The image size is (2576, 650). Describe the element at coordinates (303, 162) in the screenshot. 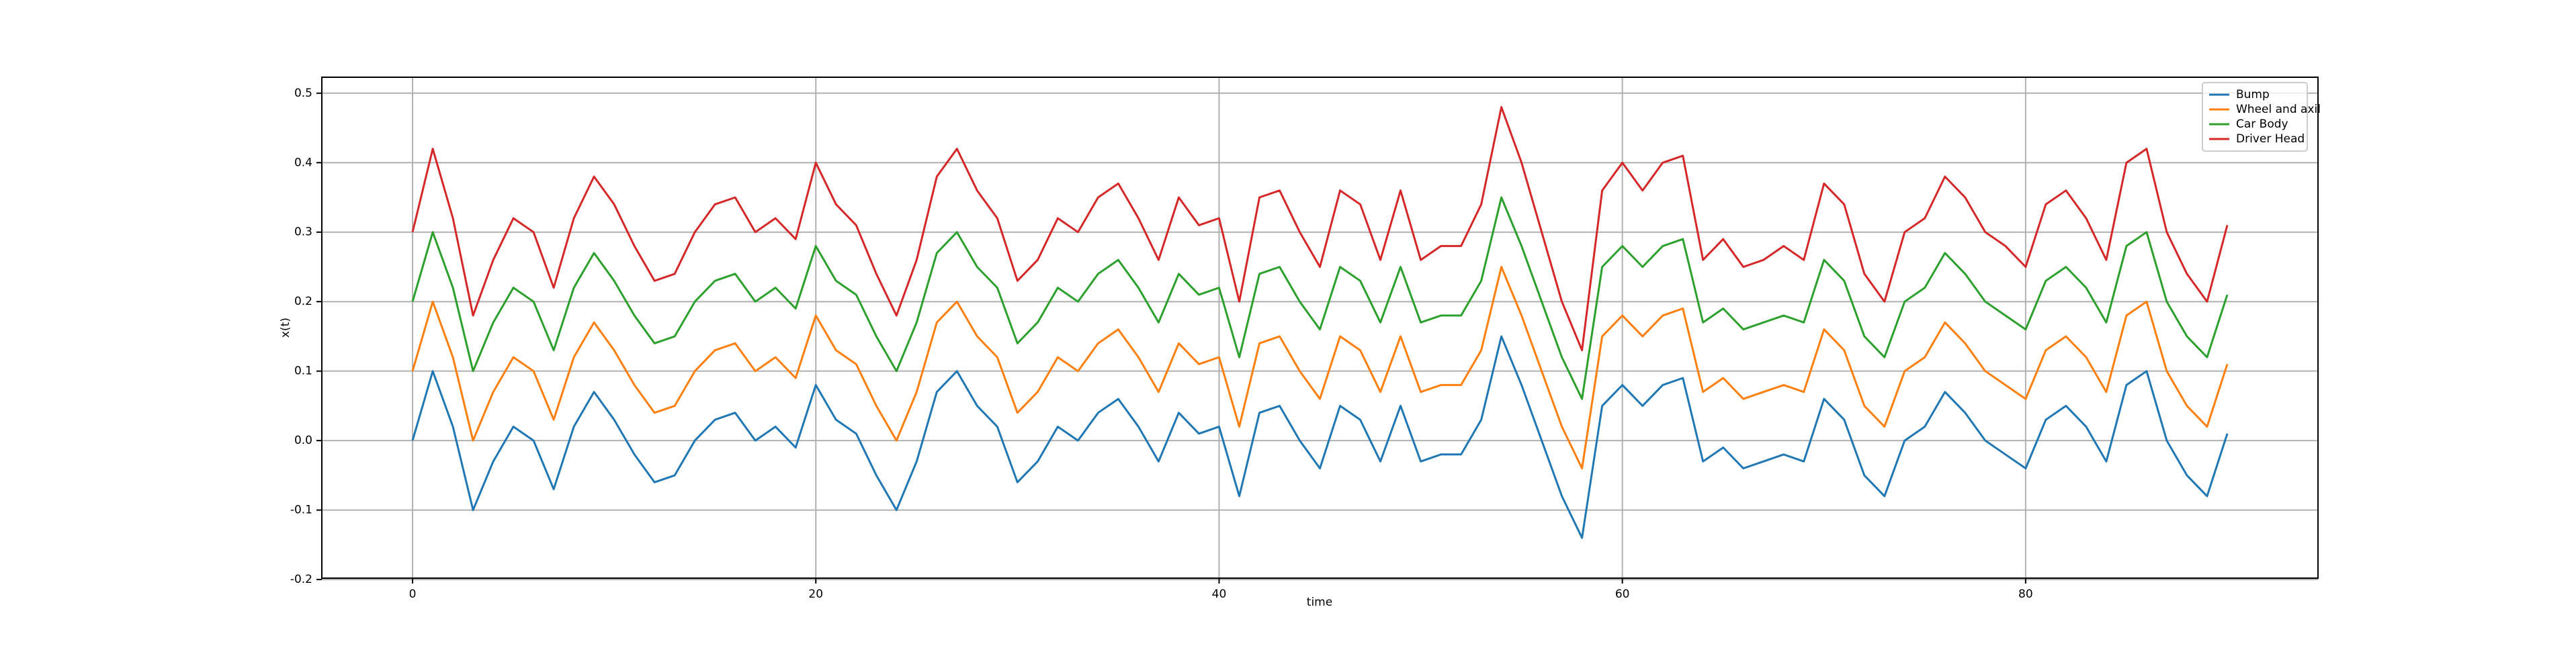

I see `y-tick-label: 0.4` at that location.